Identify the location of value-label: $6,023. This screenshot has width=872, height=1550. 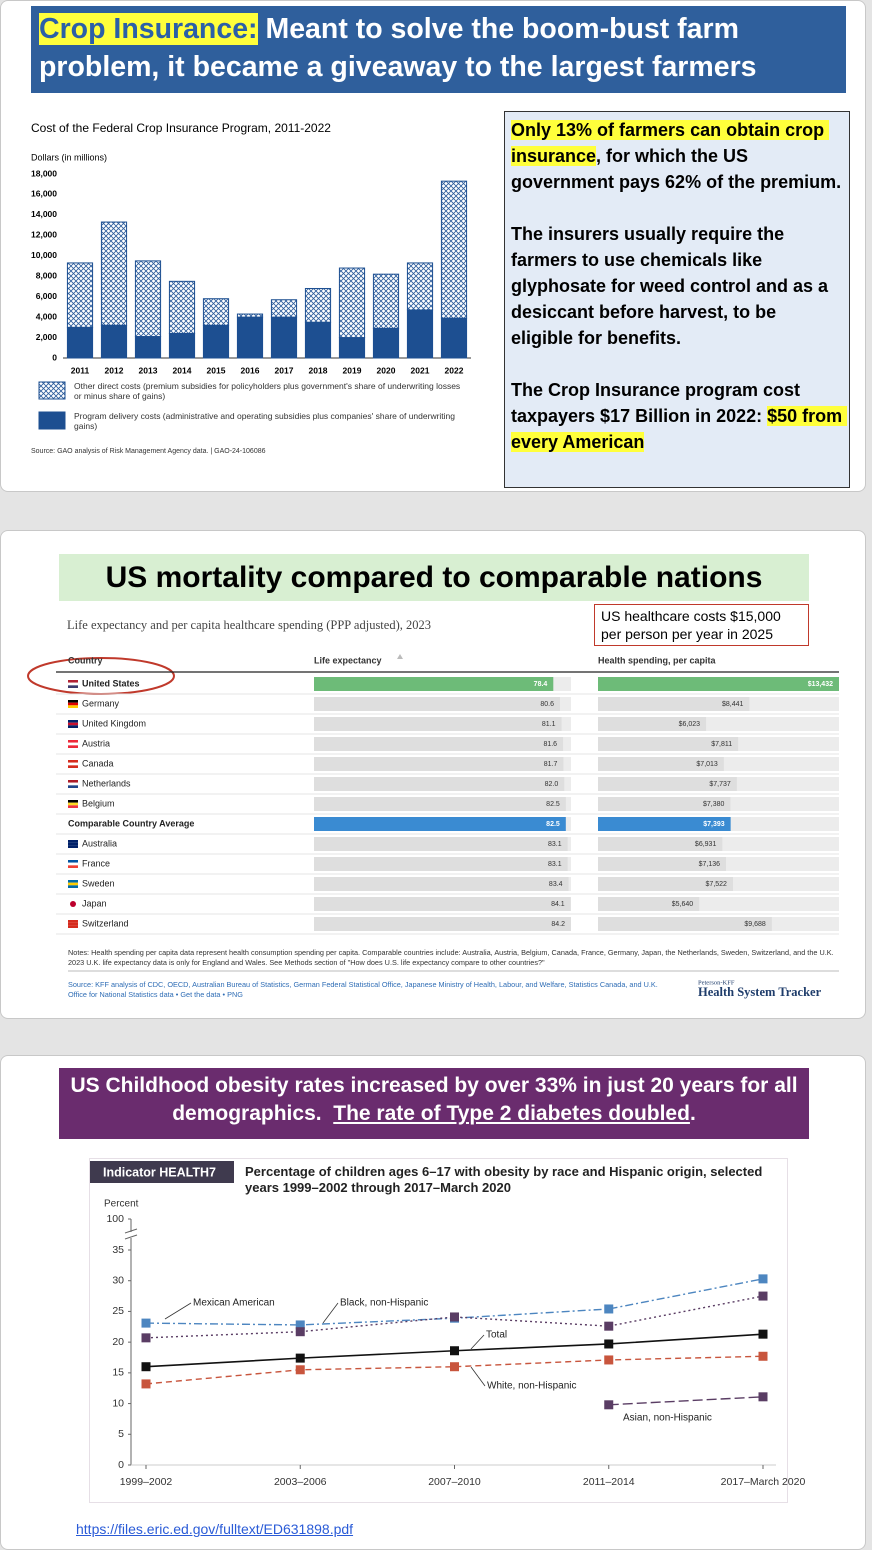
(690, 724).